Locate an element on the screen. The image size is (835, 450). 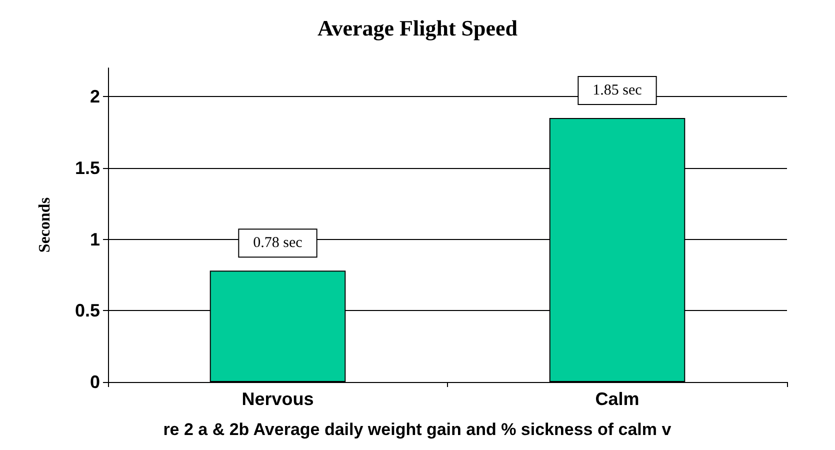
data-label: 1.85 sec is located at coordinates (617, 90).